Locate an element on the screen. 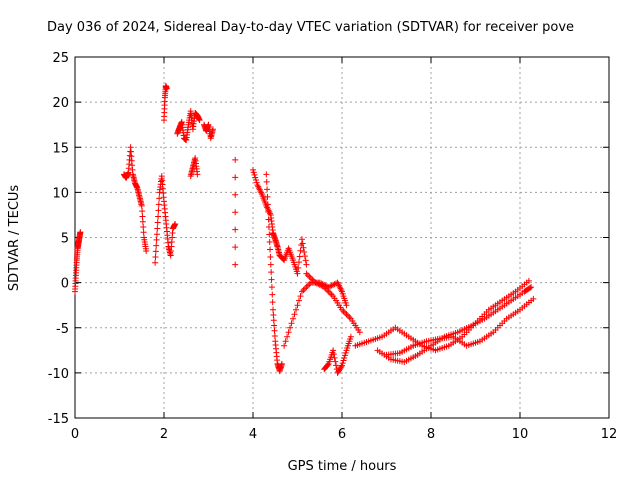  y-tick-label: 0 is located at coordinates (65, 284).